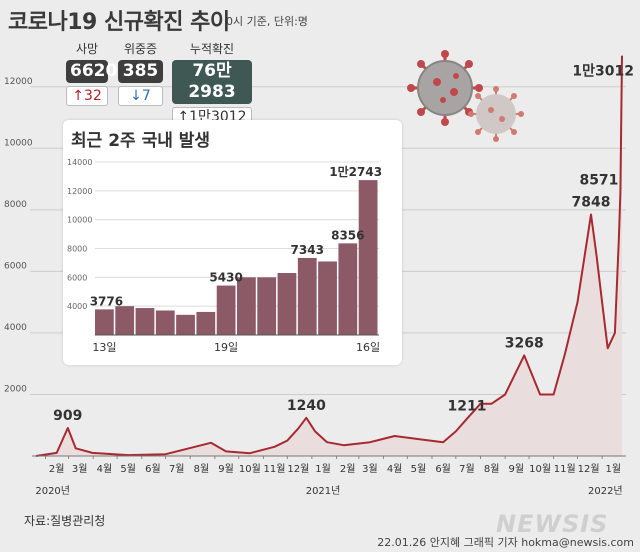  Describe the element at coordinates (140, 96) in the screenshot. I see `stat-critical-delta: ↓7` at that location.